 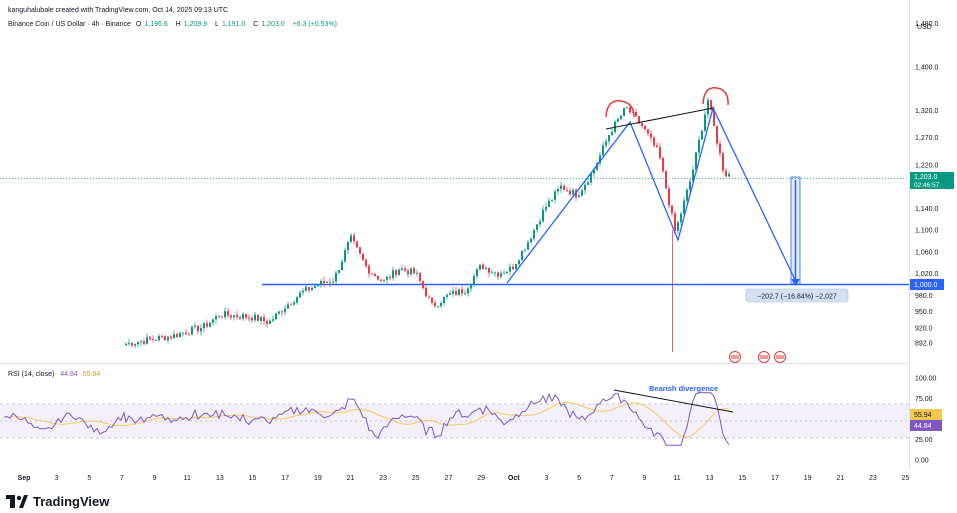 I want to click on rsi-line, so click(x=366, y=419).